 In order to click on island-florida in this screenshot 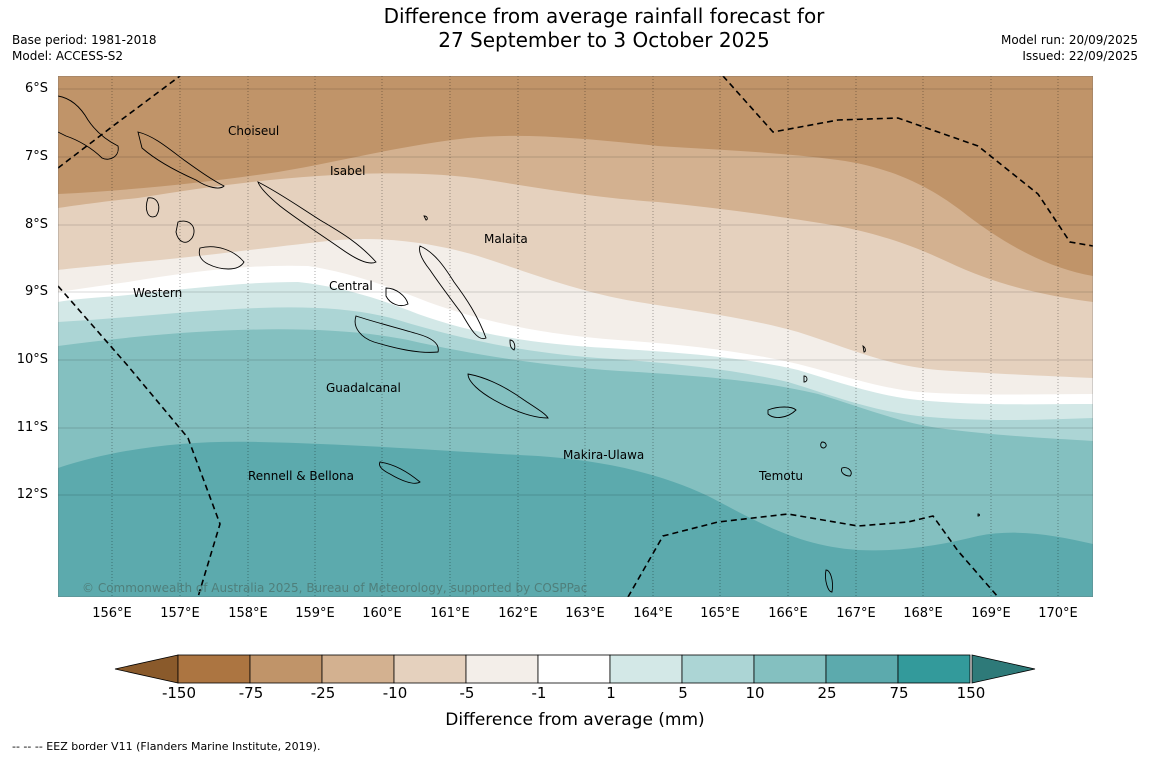, I will do `click(397, 297)`.